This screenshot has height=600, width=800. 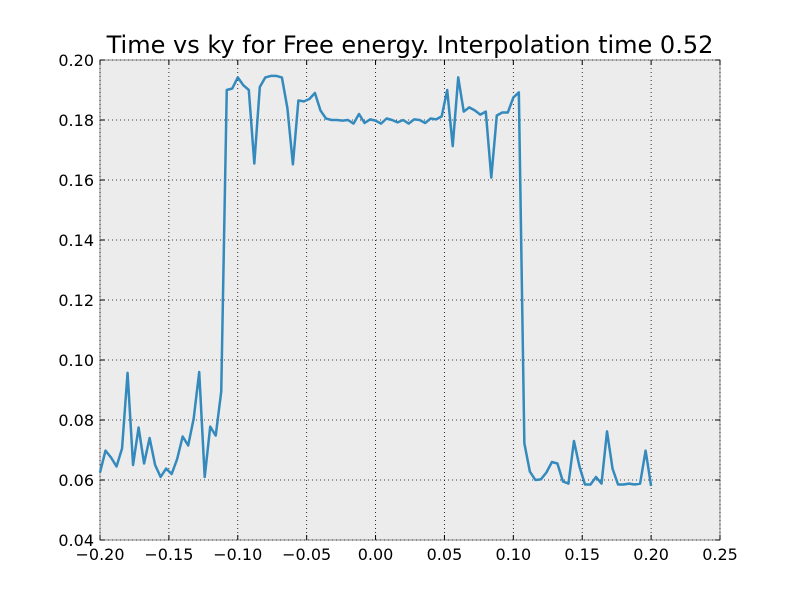 I want to click on y-axis-tick-labels: 0.04 0.06 0.08 0.10 0.12 0.14 0.16 0.18 0.20, so click(x=76, y=300).